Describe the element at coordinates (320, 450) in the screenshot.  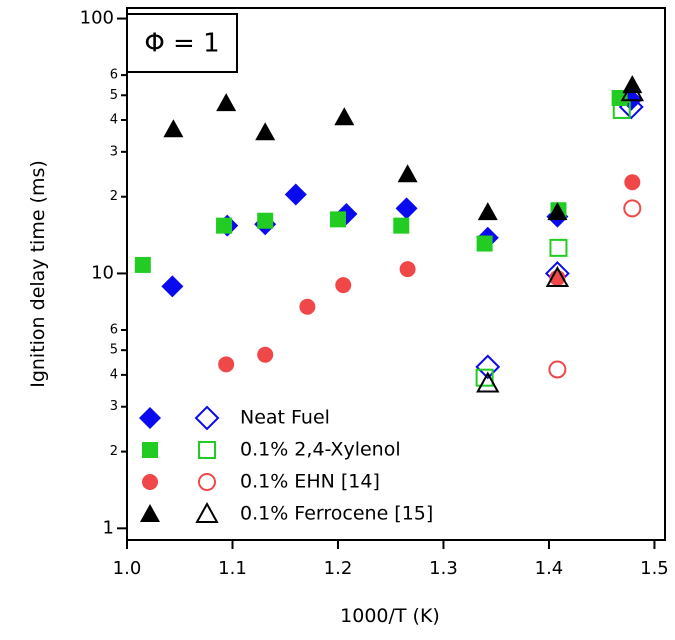
I see `legend-label: 0.1% 2,4-Xylenol` at that location.